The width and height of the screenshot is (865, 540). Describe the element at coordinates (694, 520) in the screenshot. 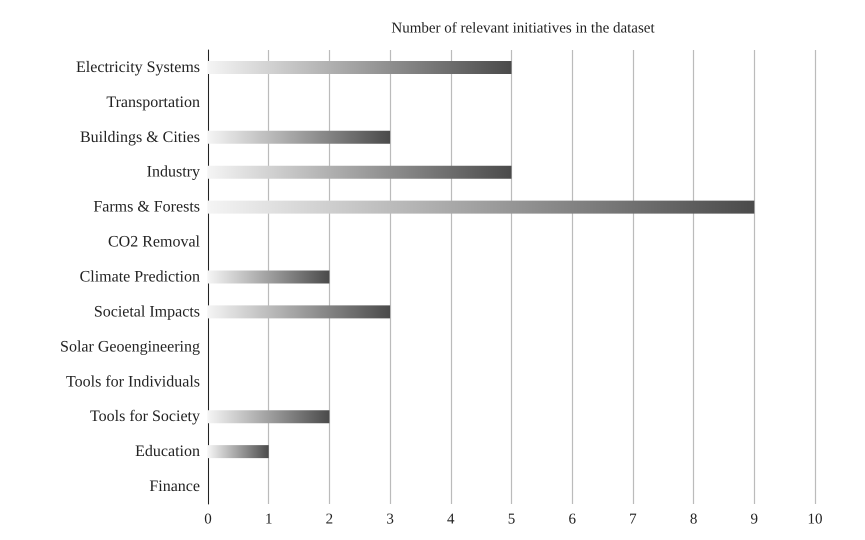

I see `x-tick-label: 8` at that location.